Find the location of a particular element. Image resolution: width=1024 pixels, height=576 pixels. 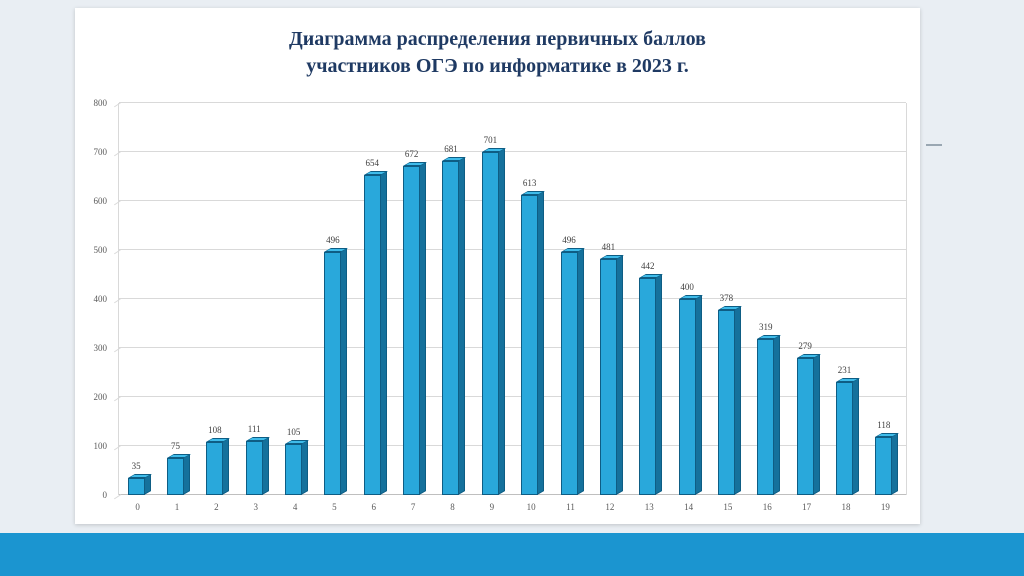

bar-value-label: 378 is located at coordinates (726, 297).